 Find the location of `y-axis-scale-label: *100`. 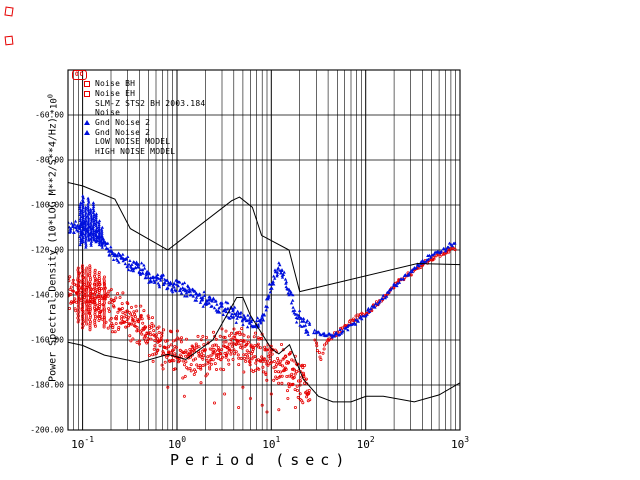

y-axis-scale-label: *100 is located at coordinates (53, 98).